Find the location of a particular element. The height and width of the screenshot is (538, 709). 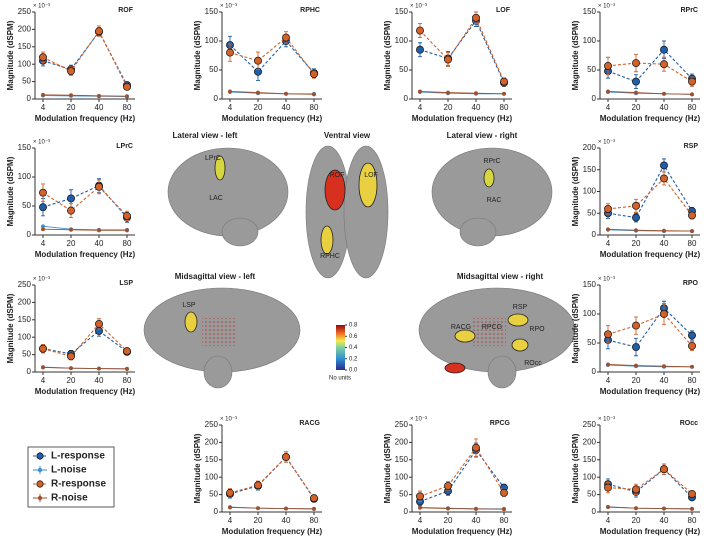

chart-title: ROF is located at coordinates (126, 10).